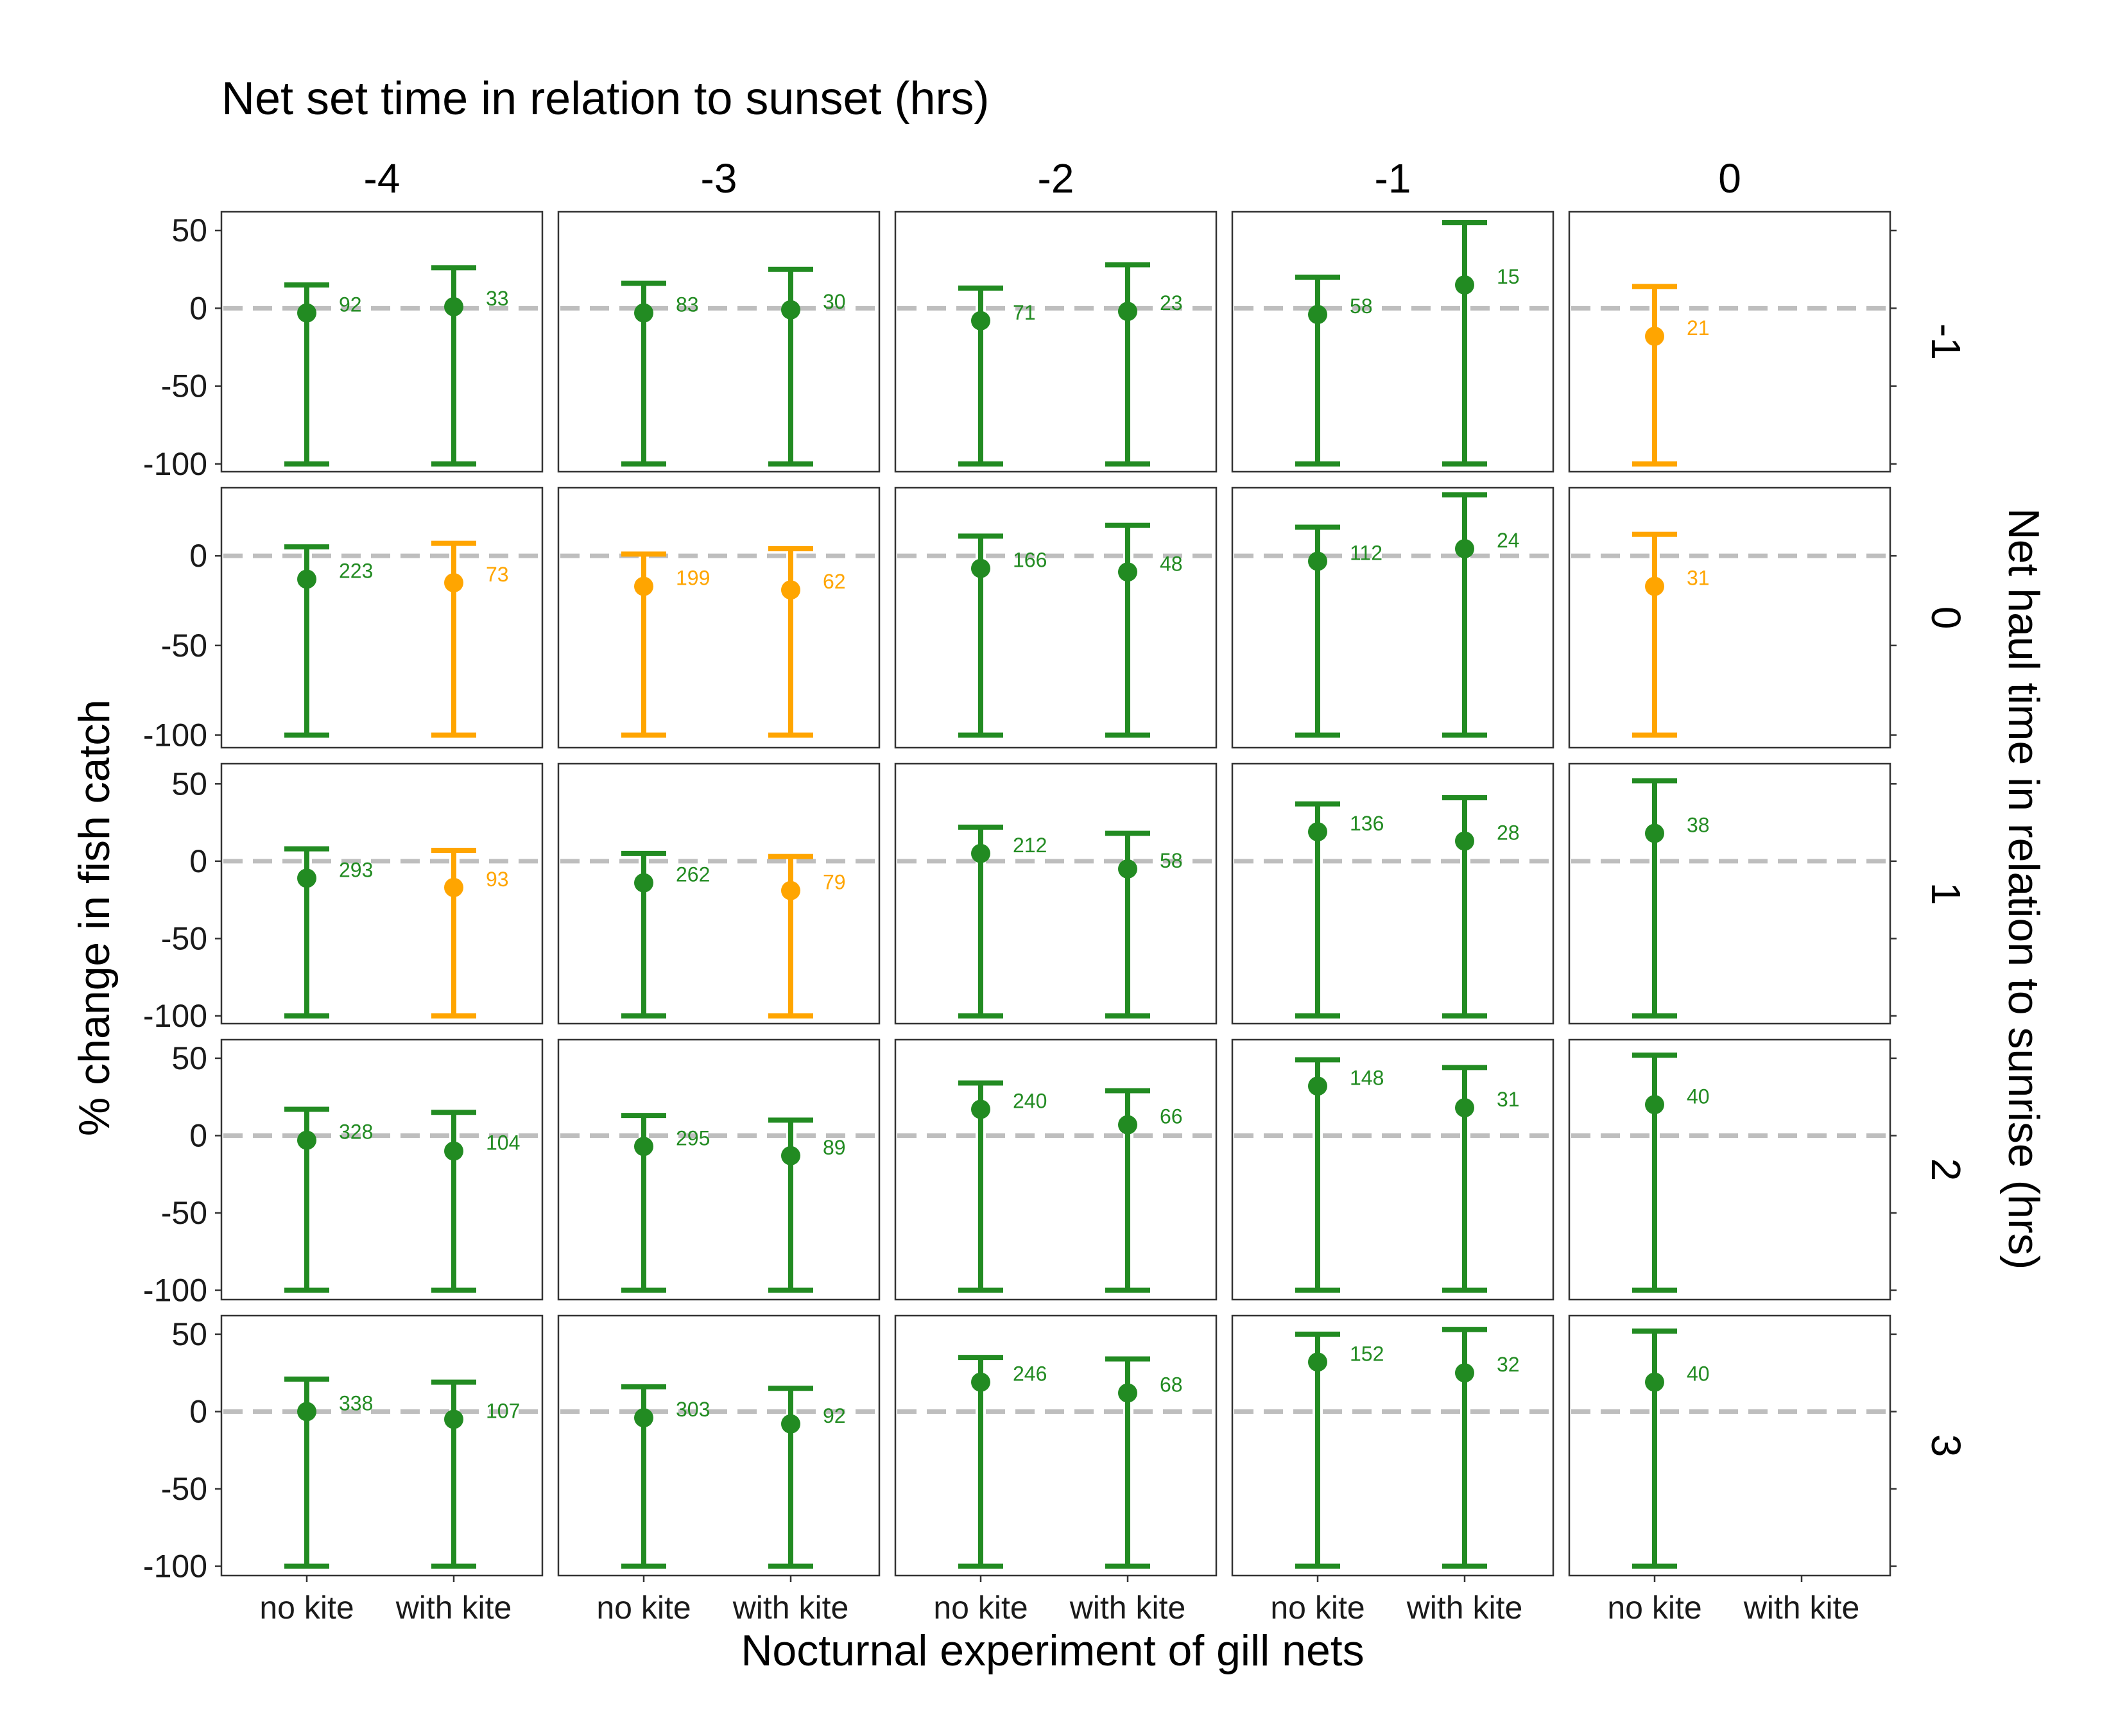  What do you see at coordinates (1946, 1170) in the screenshot?
I see `facet-row-label: 2` at bounding box center [1946, 1170].